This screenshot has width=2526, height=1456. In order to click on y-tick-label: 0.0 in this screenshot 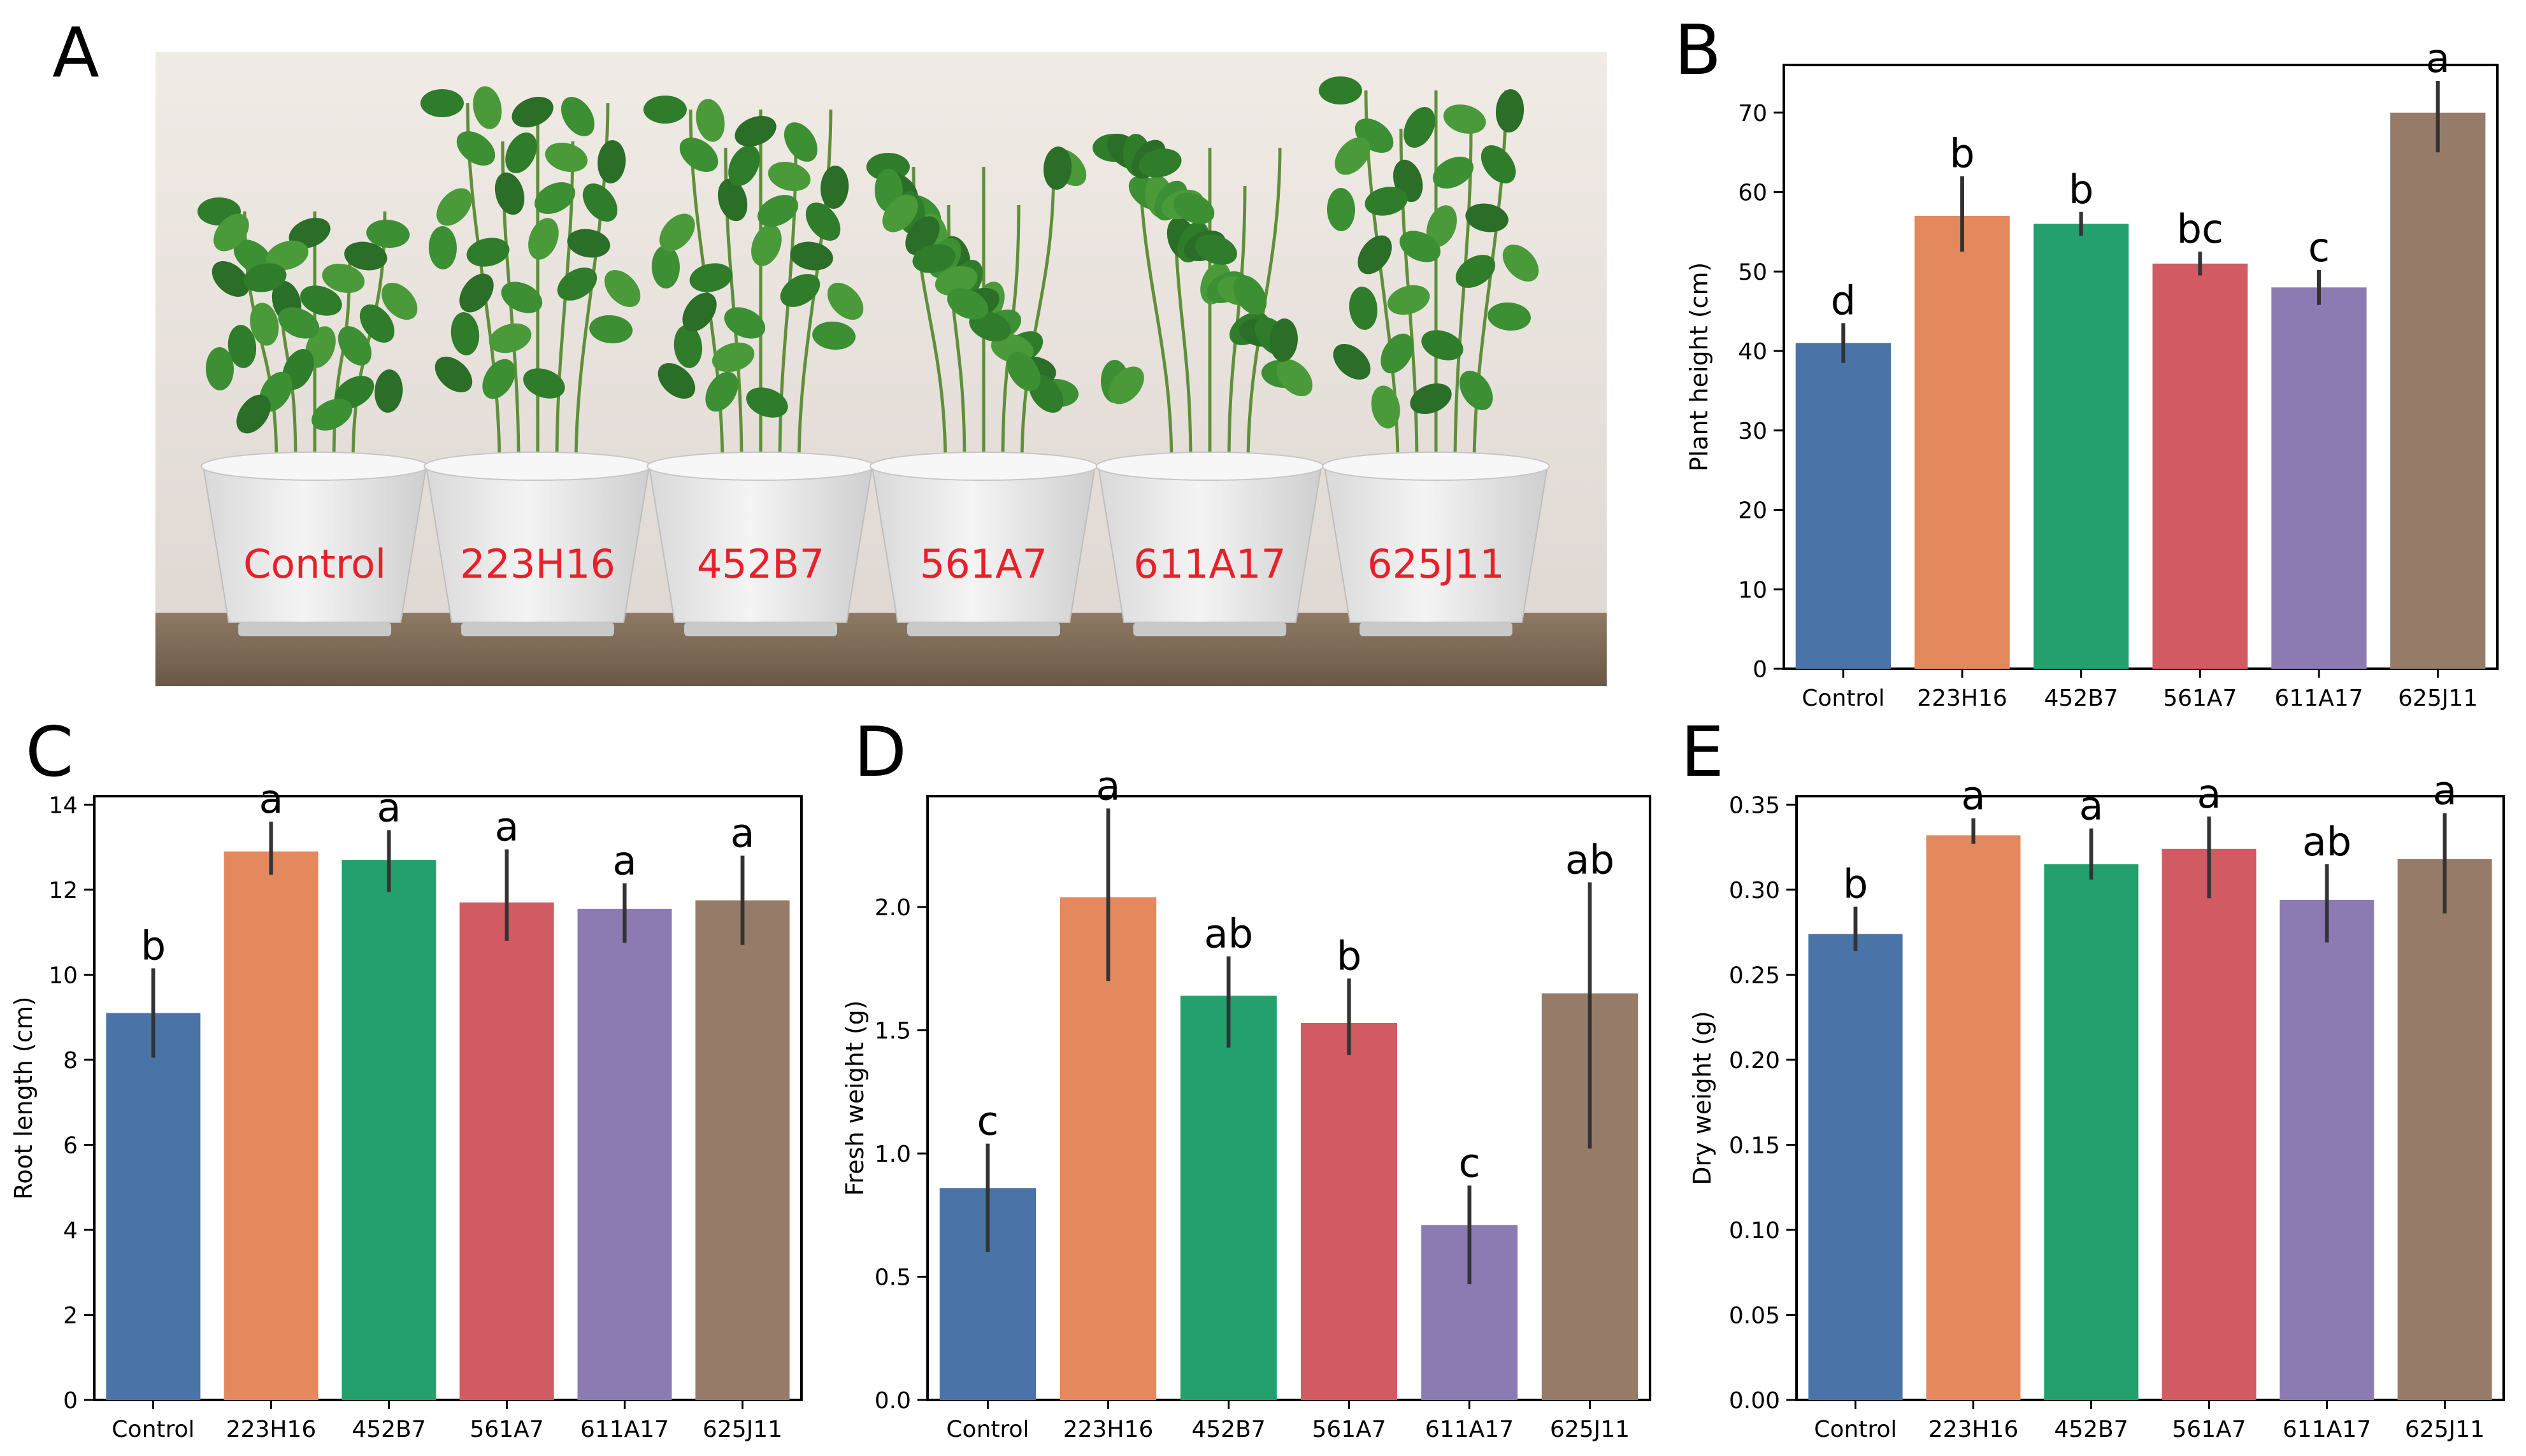, I will do `click(893, 1401)`.